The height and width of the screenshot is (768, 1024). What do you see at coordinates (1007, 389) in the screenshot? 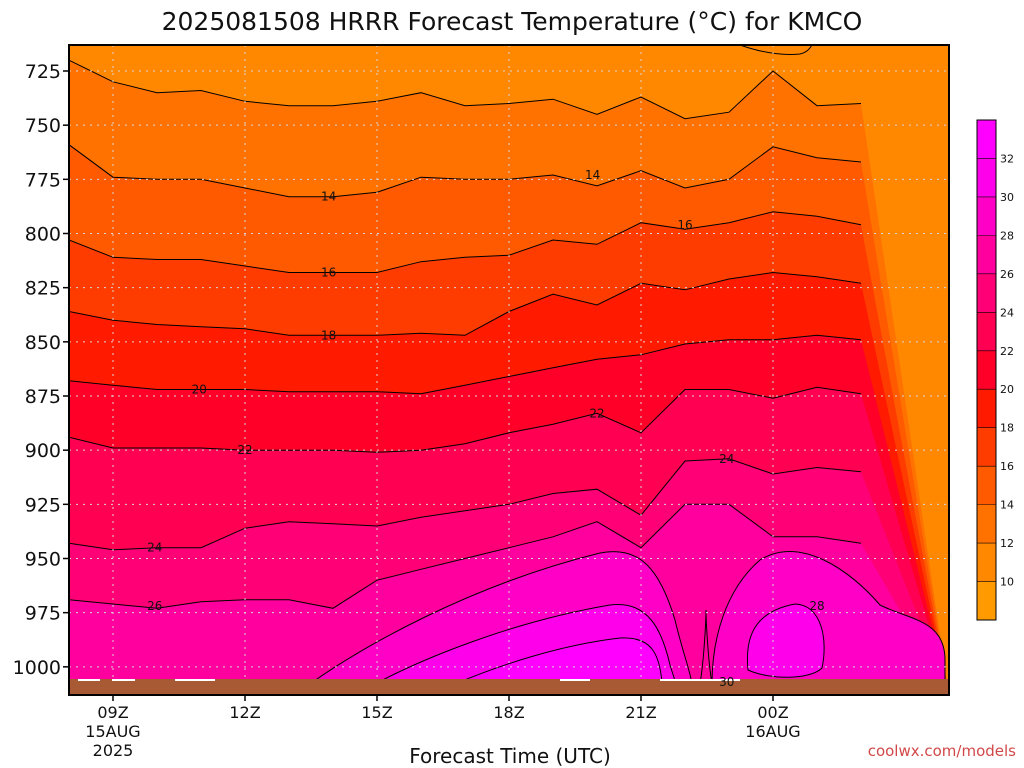
I see `colorbar-tick-label: 20` at bounding box center [1007, 389].